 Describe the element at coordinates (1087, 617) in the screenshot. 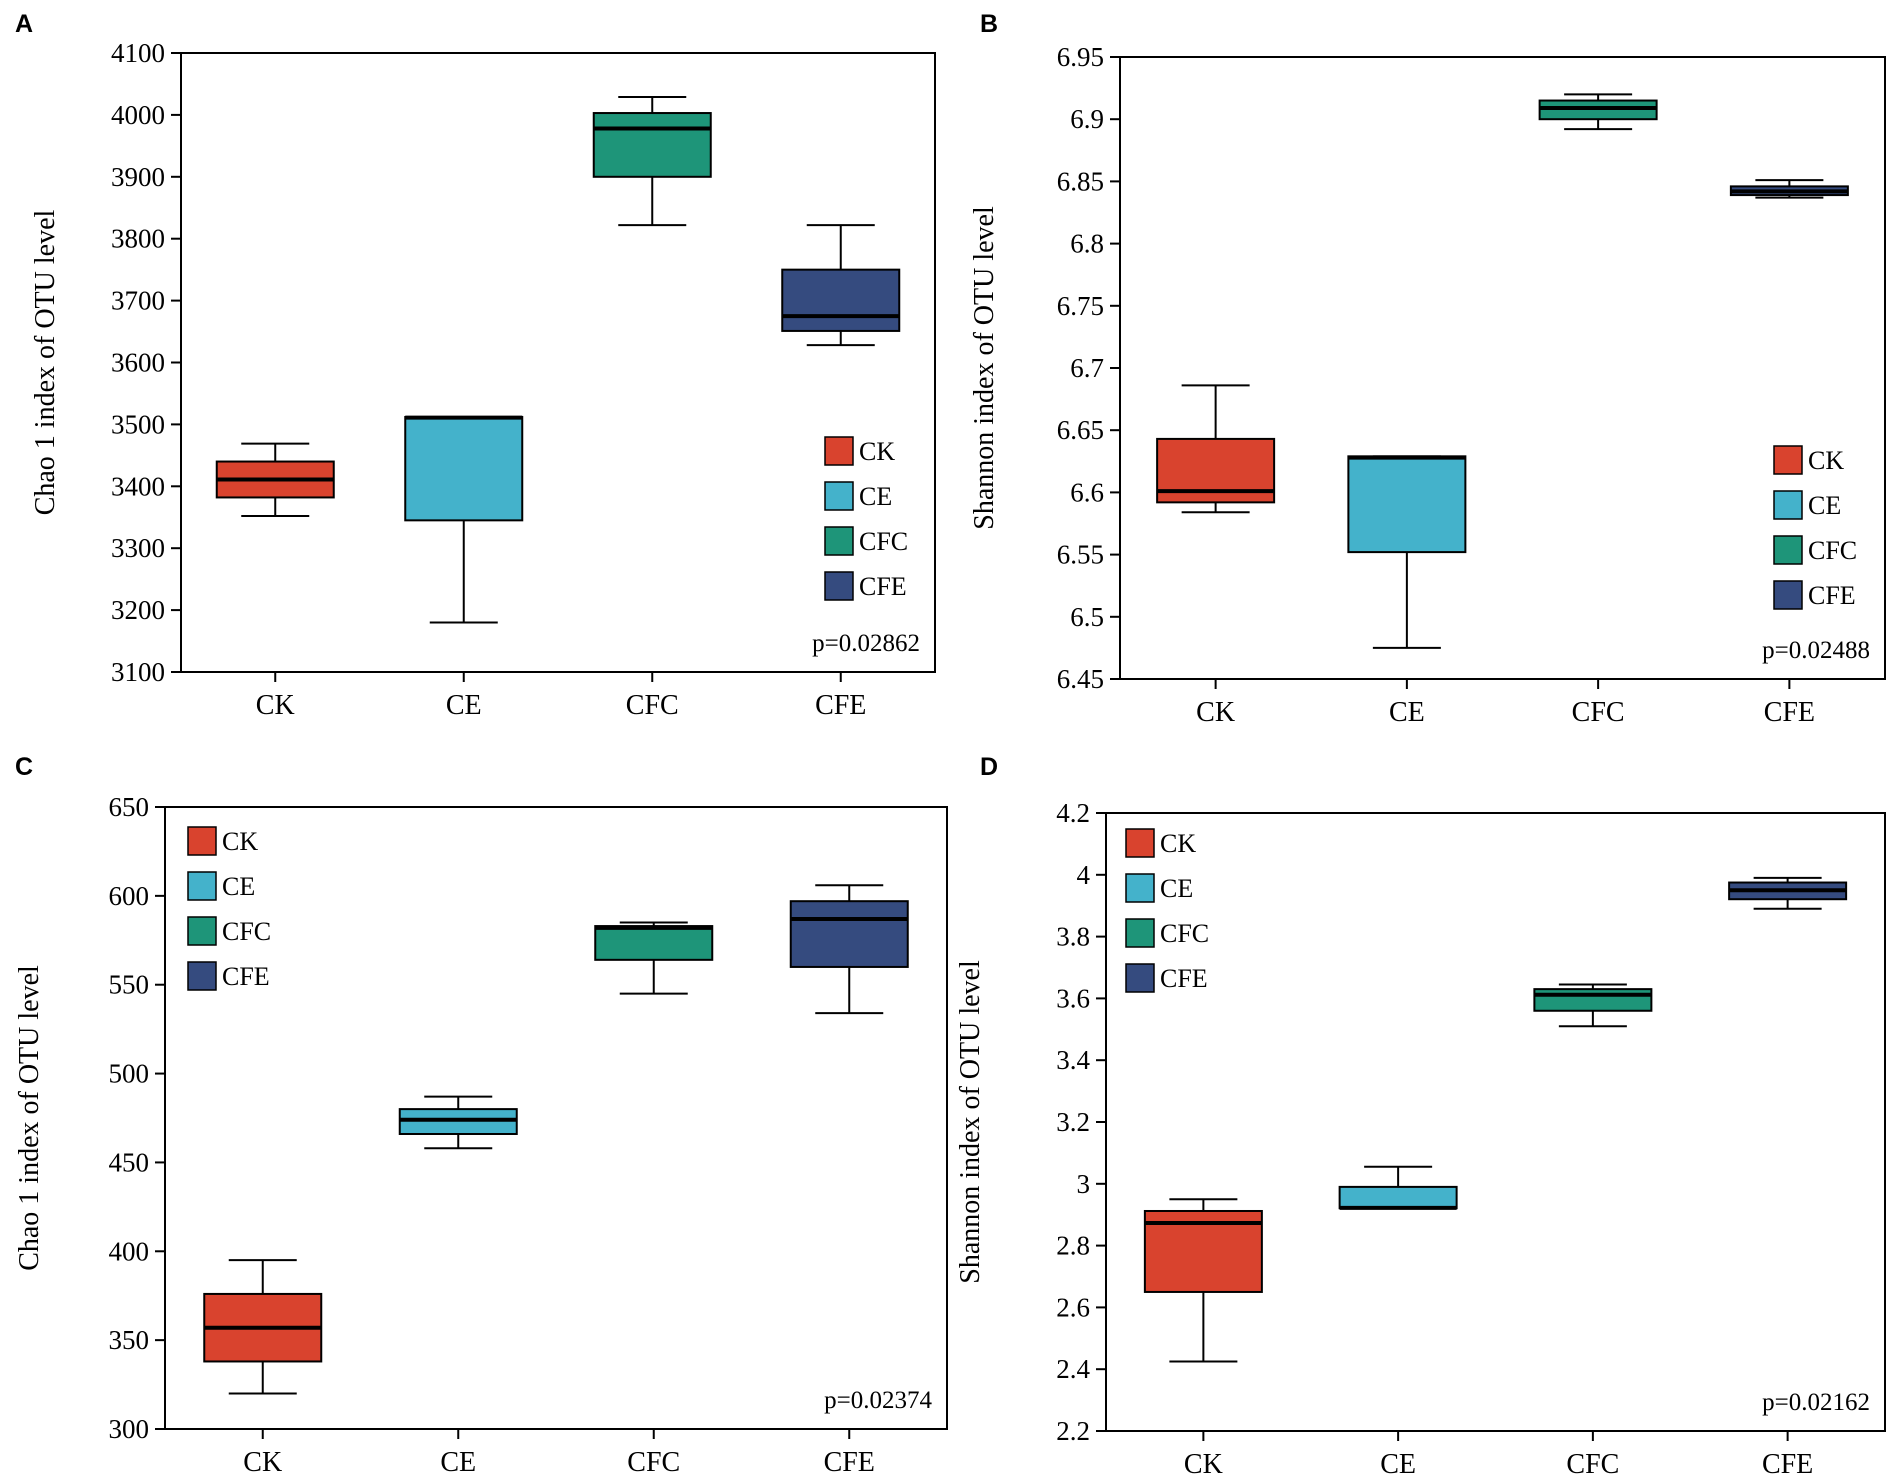

I see `panel-b-y-tick-label: 6.5` at that location.